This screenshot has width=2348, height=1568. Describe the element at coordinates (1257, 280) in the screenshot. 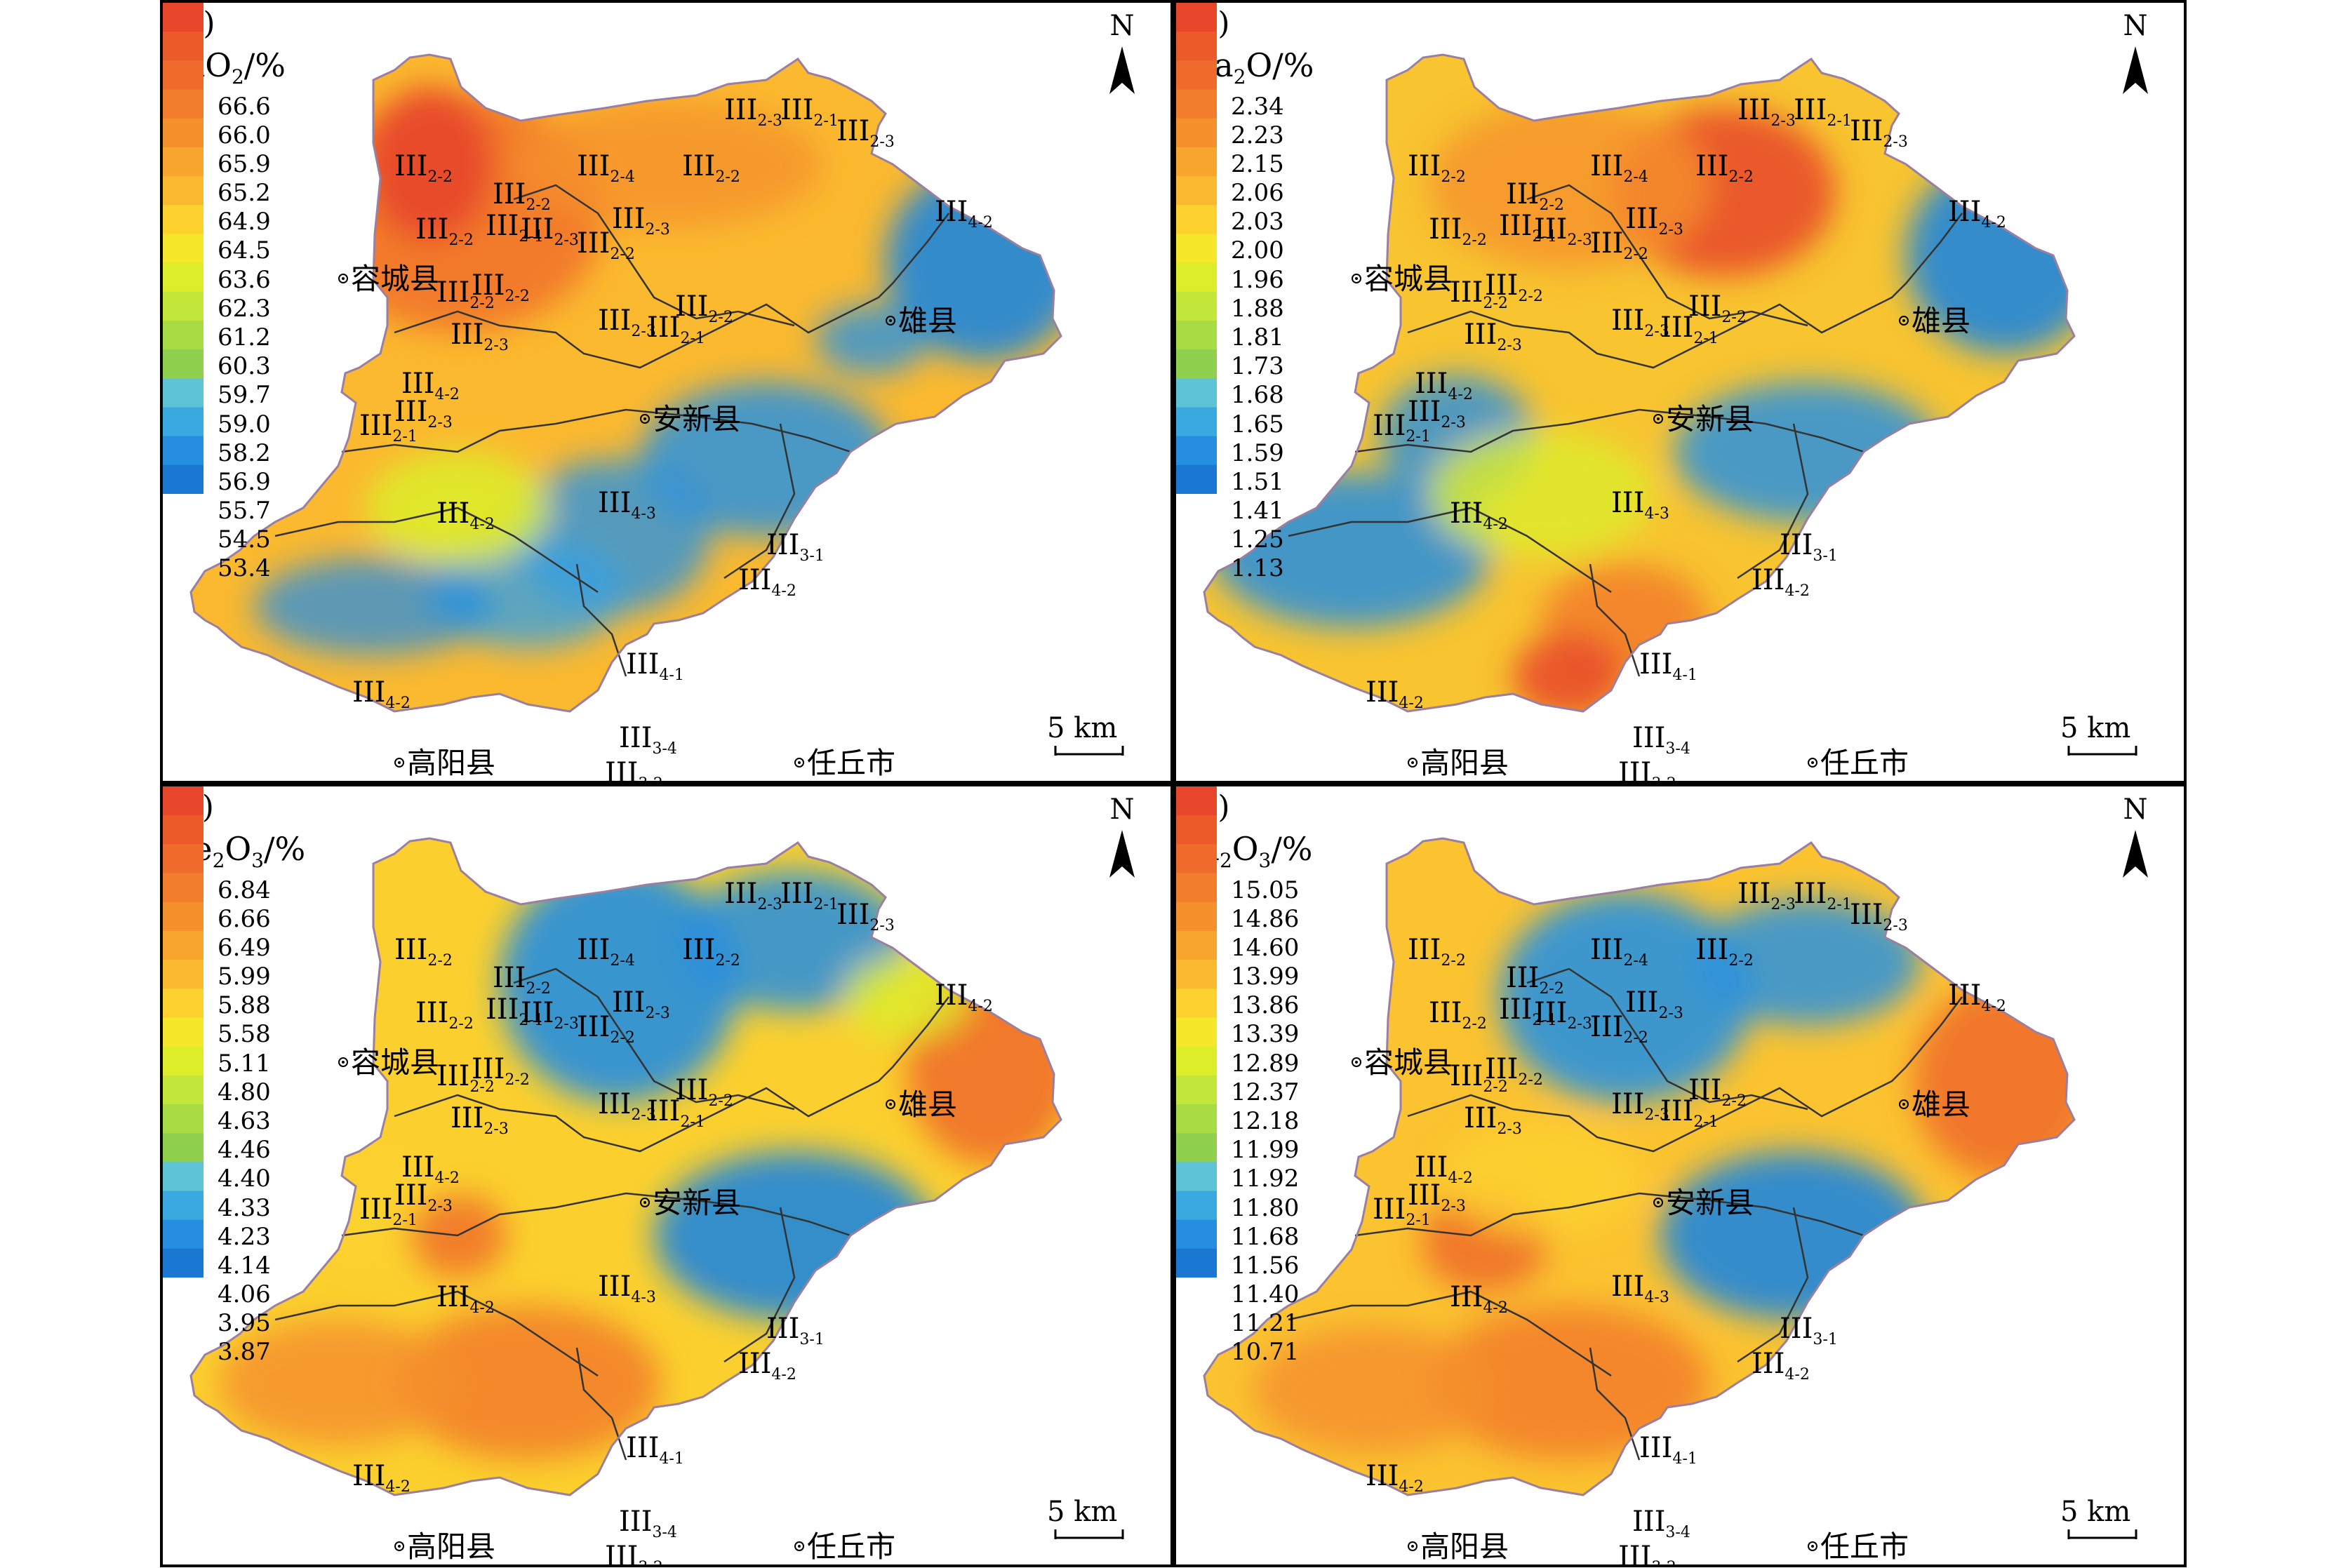

I see `legend-tick: 1.96` at that location.